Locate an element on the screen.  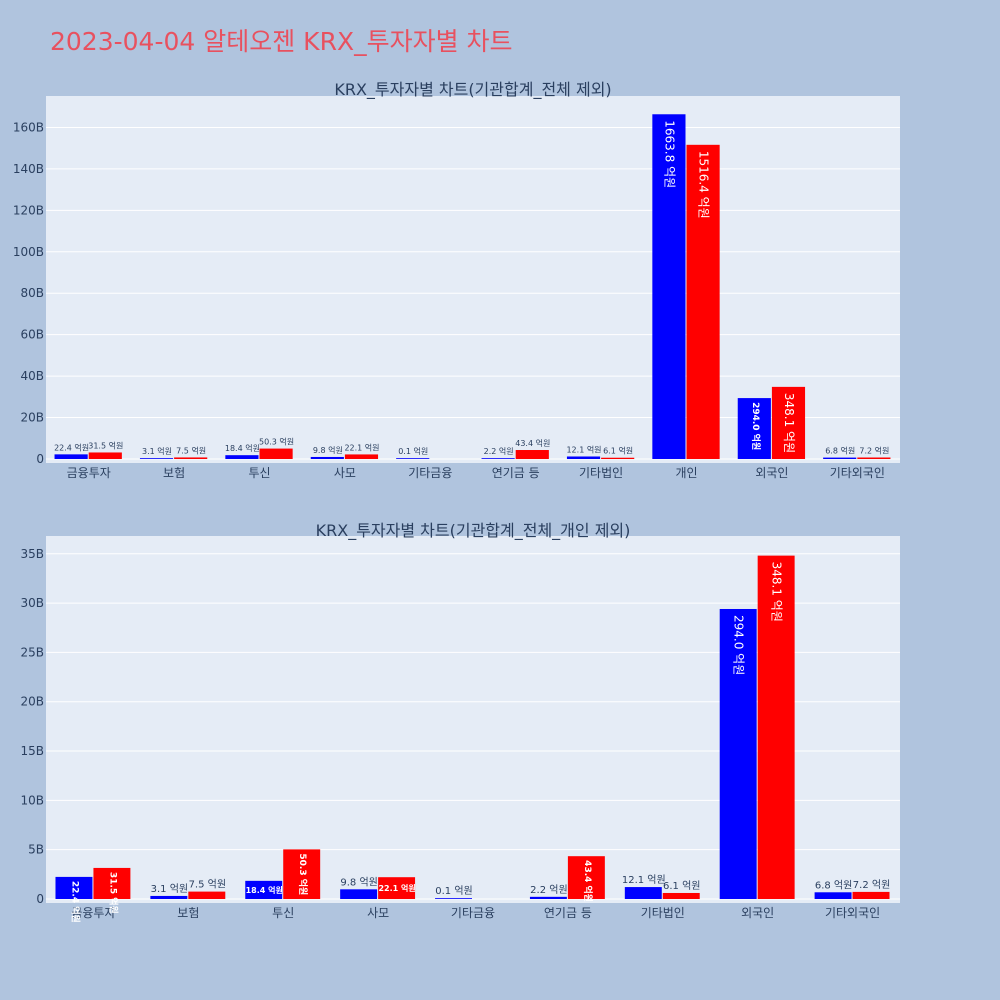
y-tick-label: 25B is located at coordinates (32, 652).